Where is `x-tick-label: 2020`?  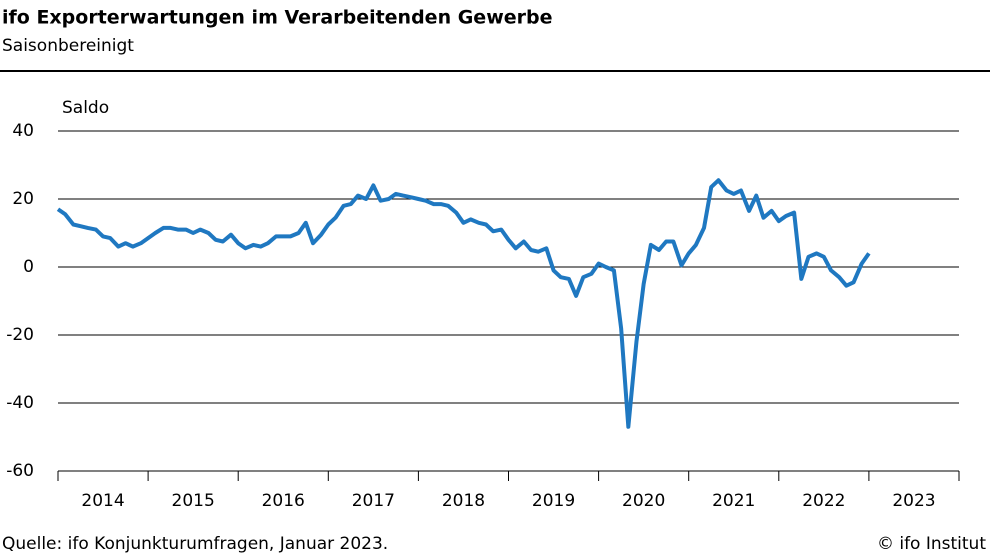
x-tick-label: 2020 is located at coordinates (643, 501).